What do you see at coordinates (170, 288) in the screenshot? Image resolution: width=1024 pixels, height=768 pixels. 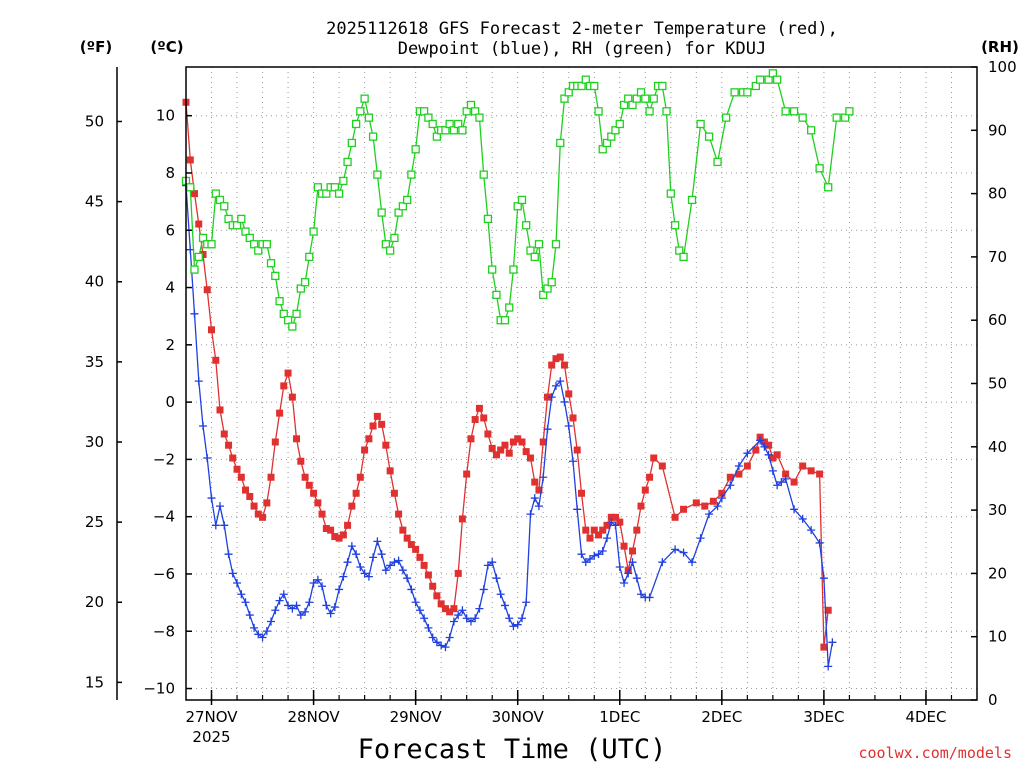 I see `celsius-tick-label: 4` at bounding box center [170, 288].